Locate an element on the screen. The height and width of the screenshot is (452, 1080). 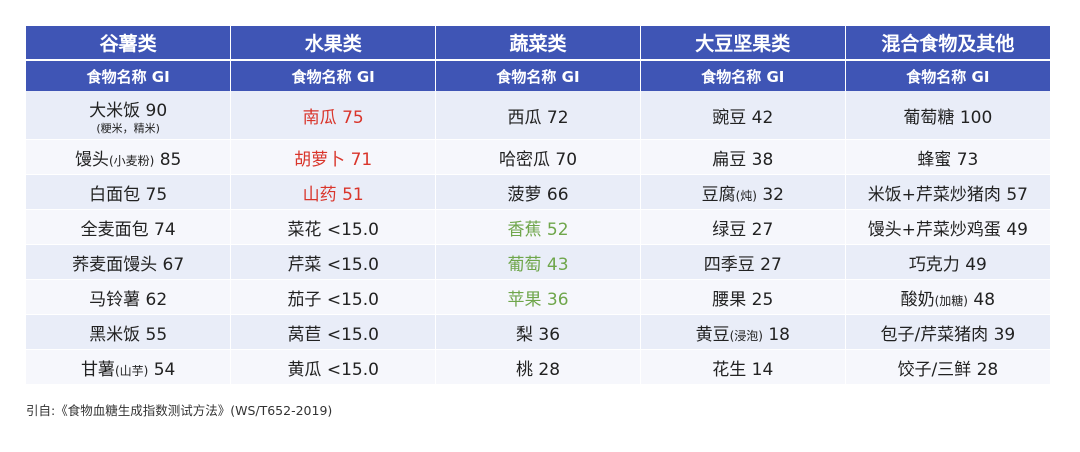
food-name: 馒头 is located at coordinates (91, 159).